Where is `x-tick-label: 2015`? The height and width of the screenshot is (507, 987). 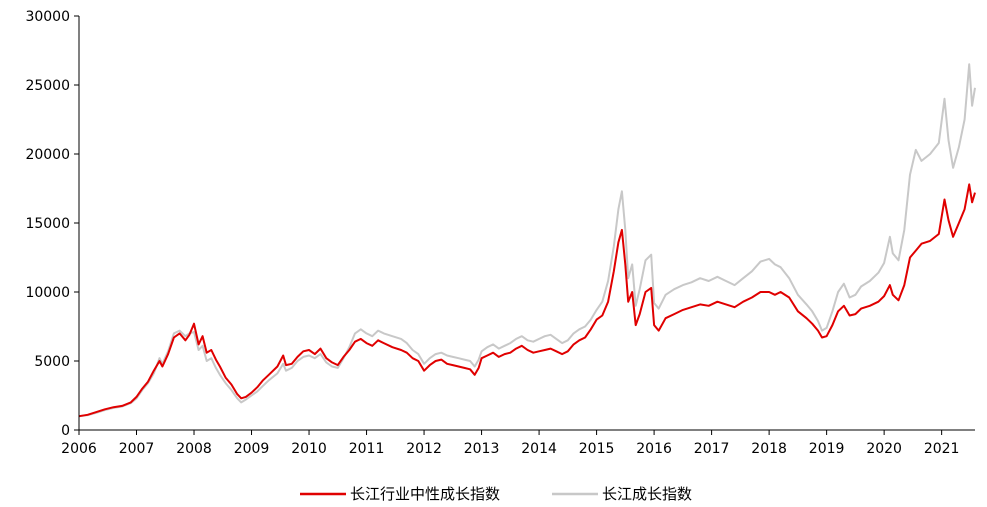 x-tick-label: 2015 is located at coordinates (597, 449).